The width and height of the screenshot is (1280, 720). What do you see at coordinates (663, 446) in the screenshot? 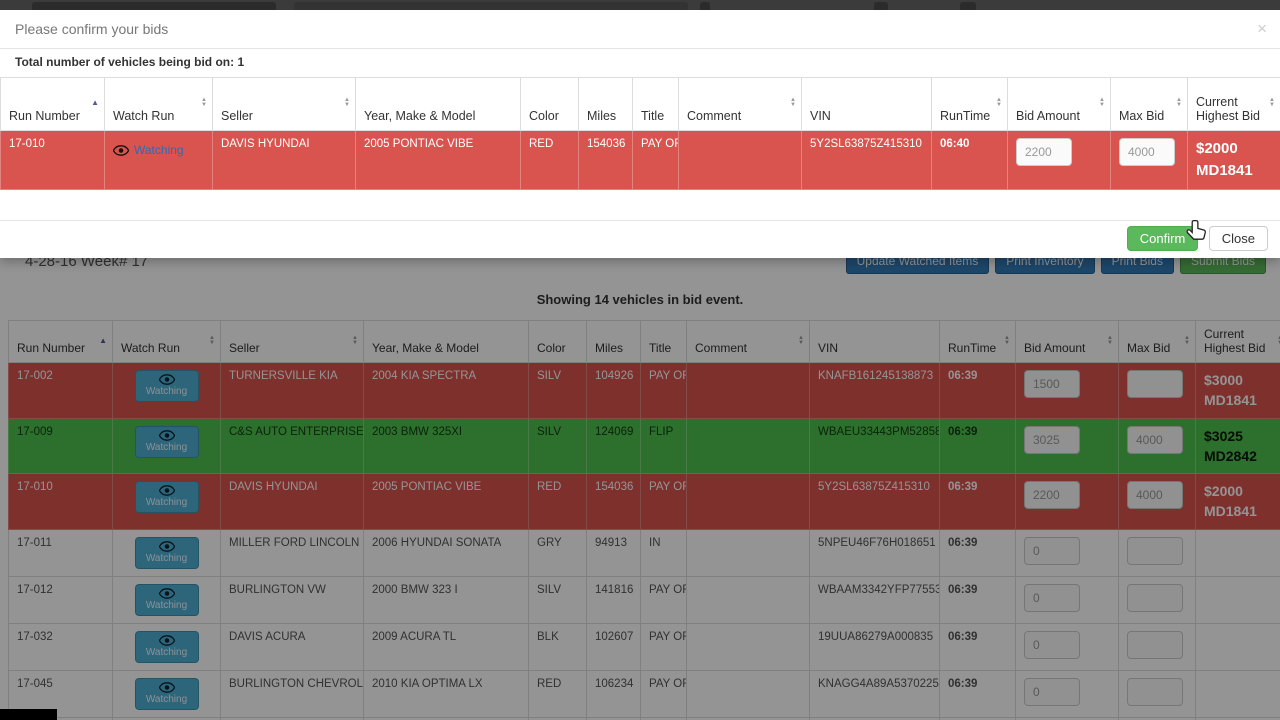
I see `cell-title: FLIP` at bounding box center [663, 446].